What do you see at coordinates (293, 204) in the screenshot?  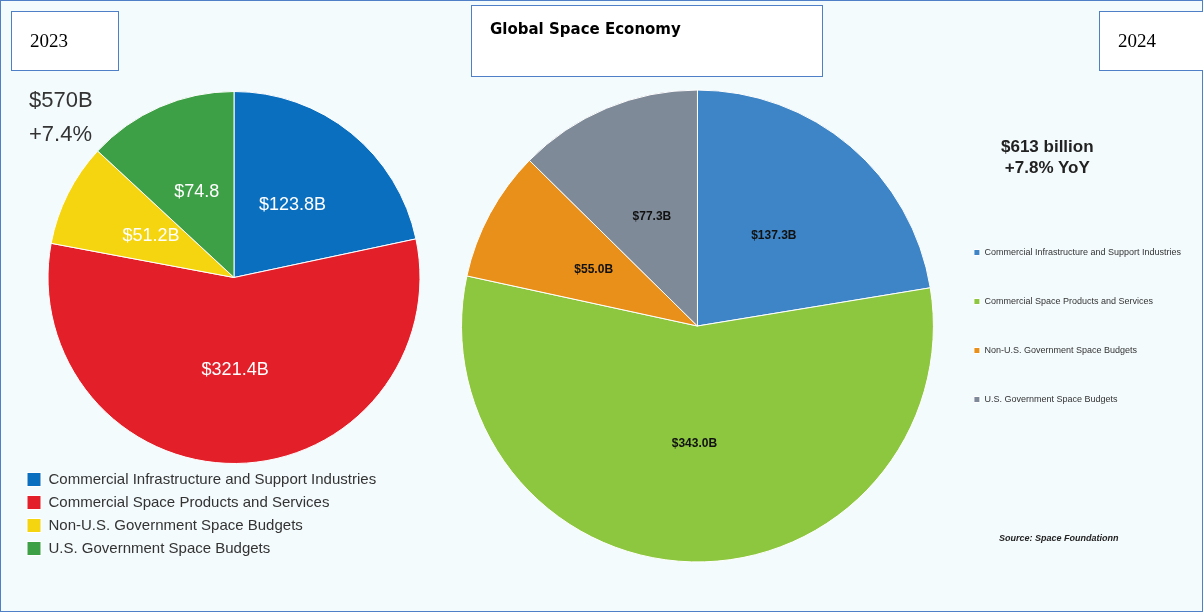 I see `data-label: $123.8B` at bounding box center [293, 204].